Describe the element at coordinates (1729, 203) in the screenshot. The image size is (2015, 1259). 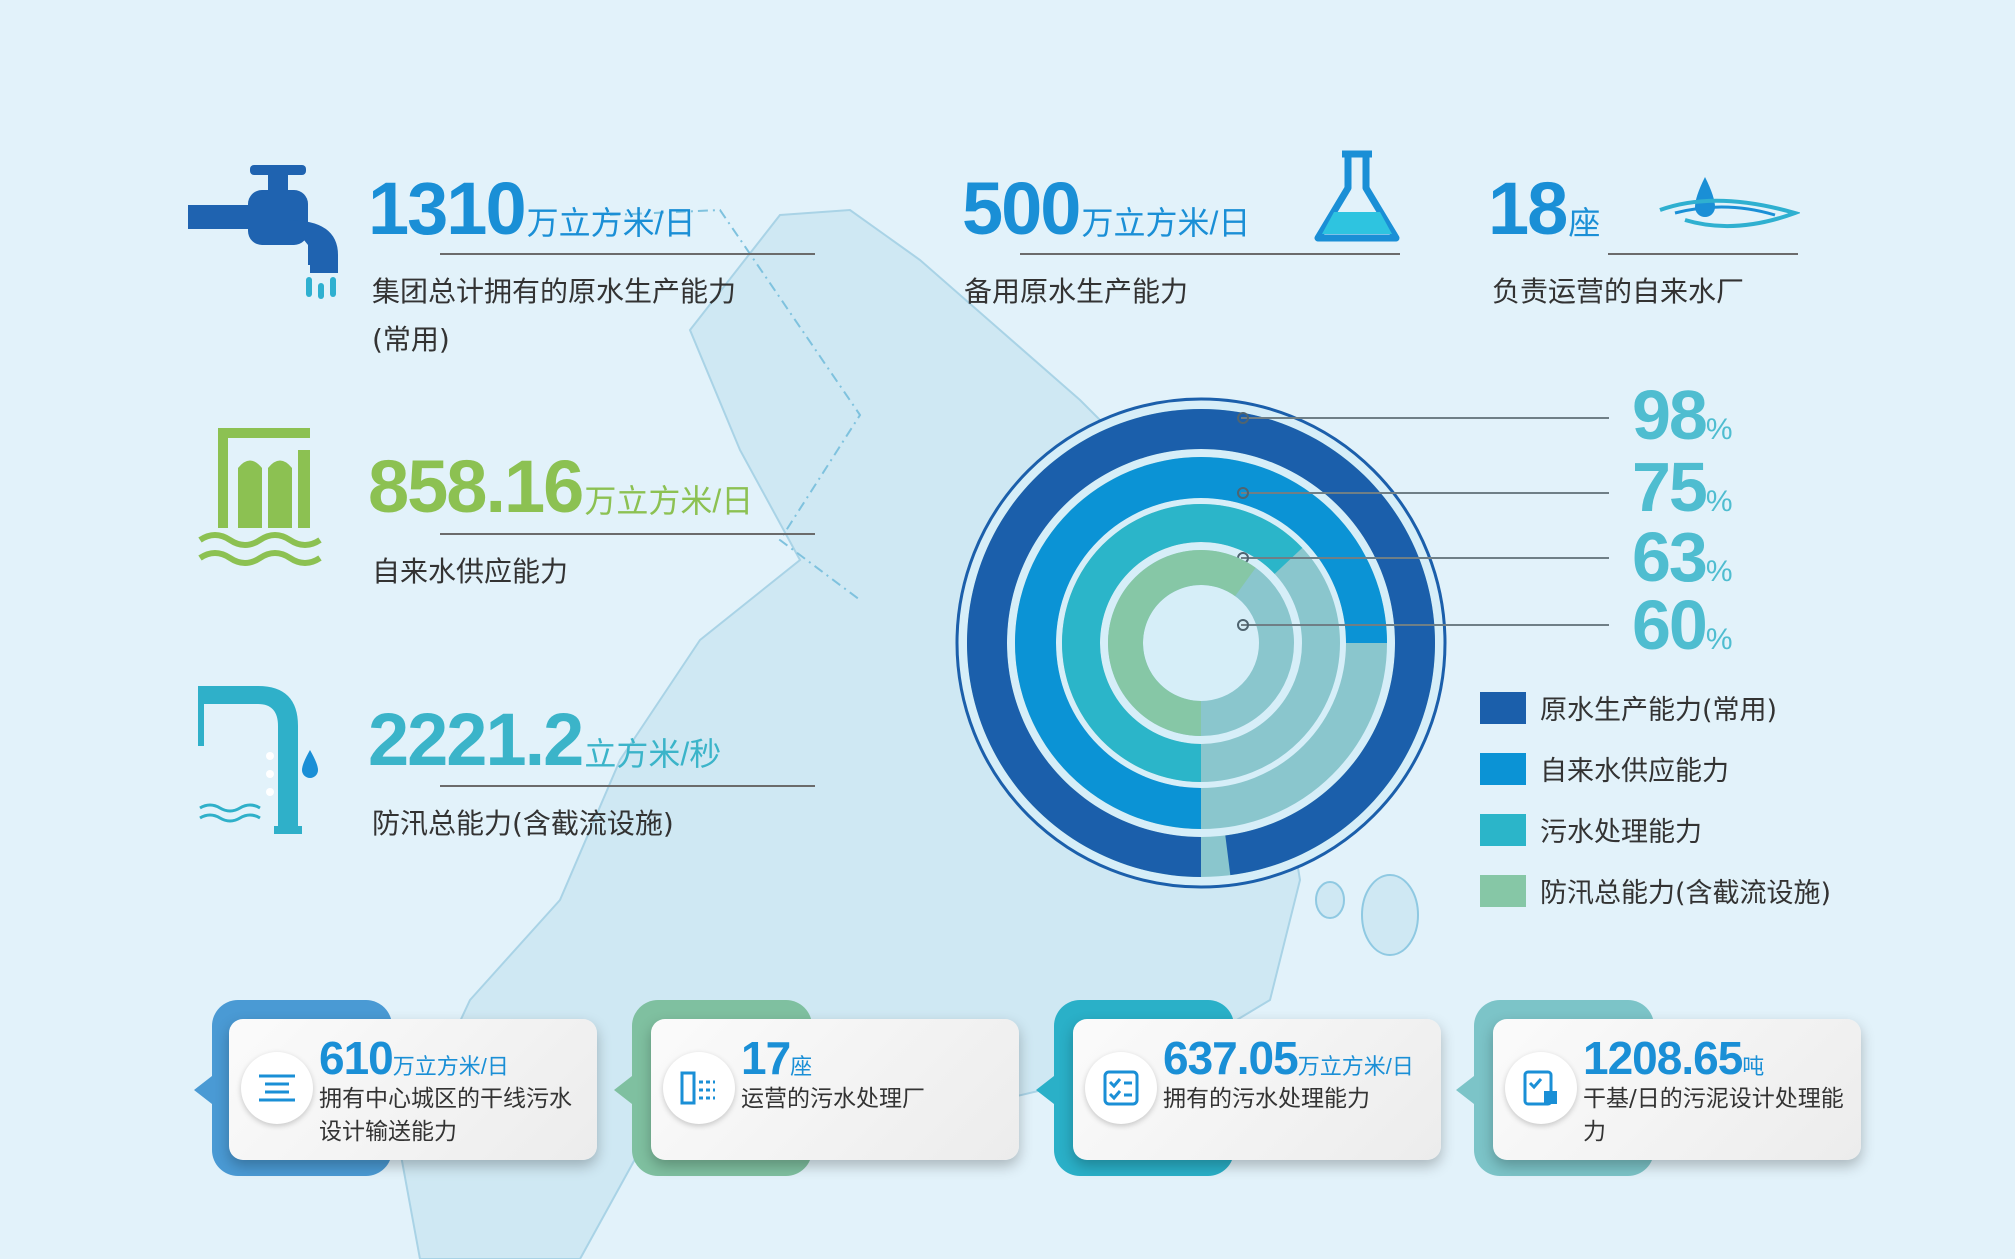
I see `water-drop-ripple-icon` at that location.